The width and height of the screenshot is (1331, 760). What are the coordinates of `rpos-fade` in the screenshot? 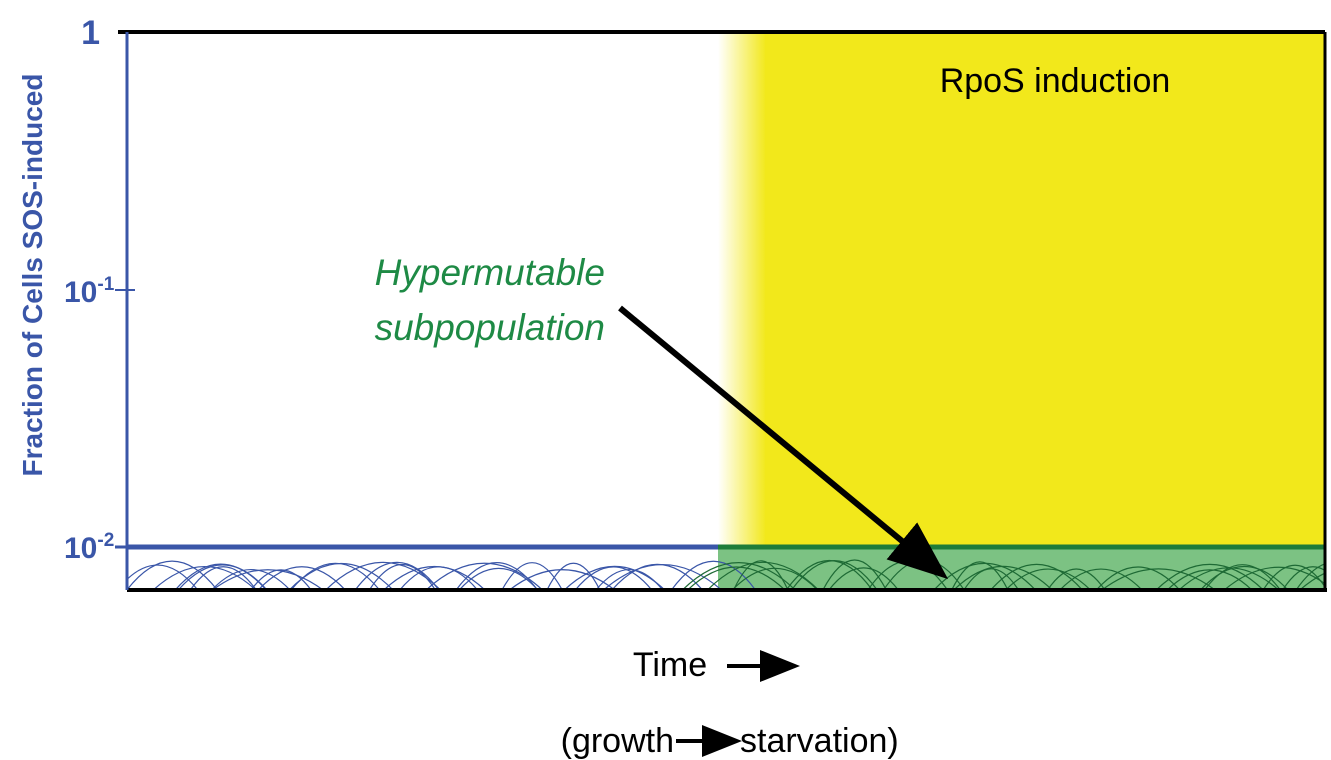 It's located at (742, 289).